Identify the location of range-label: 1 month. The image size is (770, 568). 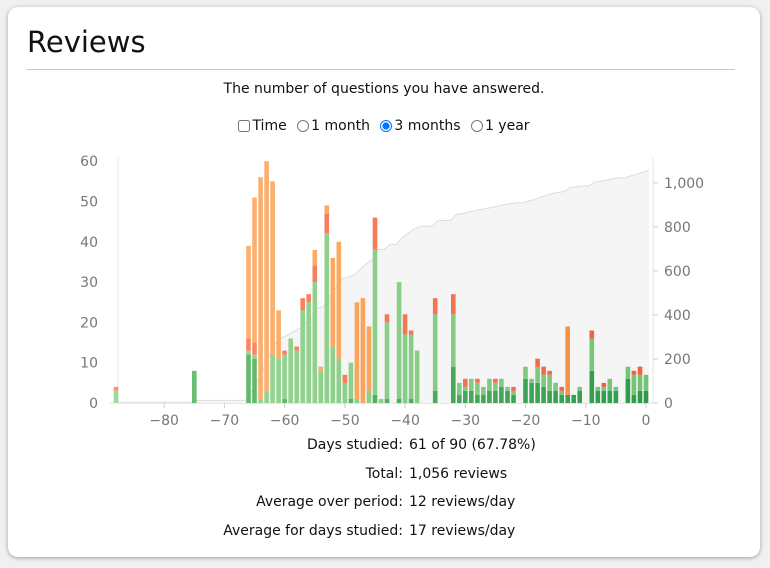
(340, 126).